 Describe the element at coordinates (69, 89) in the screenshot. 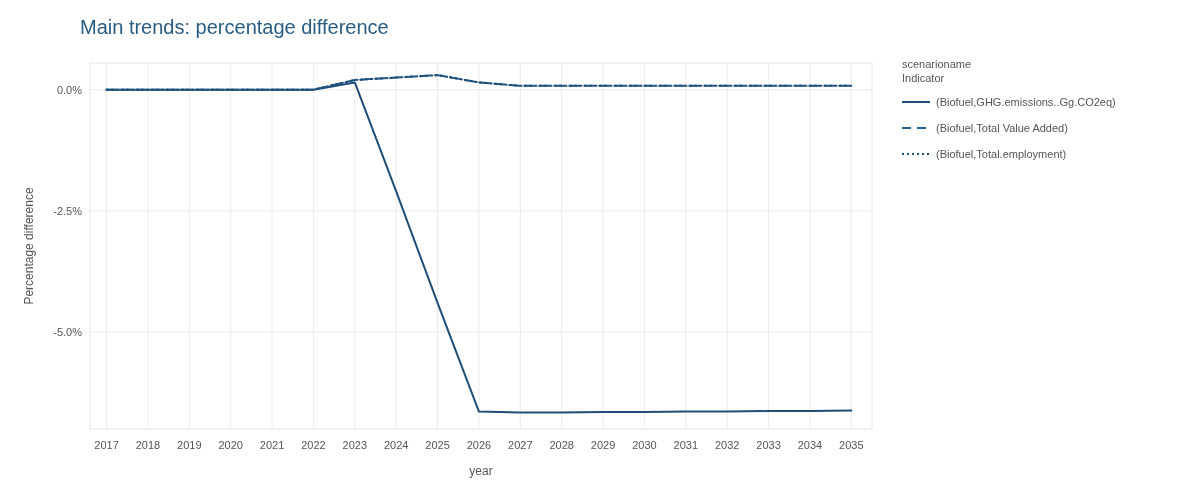

I see `y-tick-label: 0.0%` at that location.